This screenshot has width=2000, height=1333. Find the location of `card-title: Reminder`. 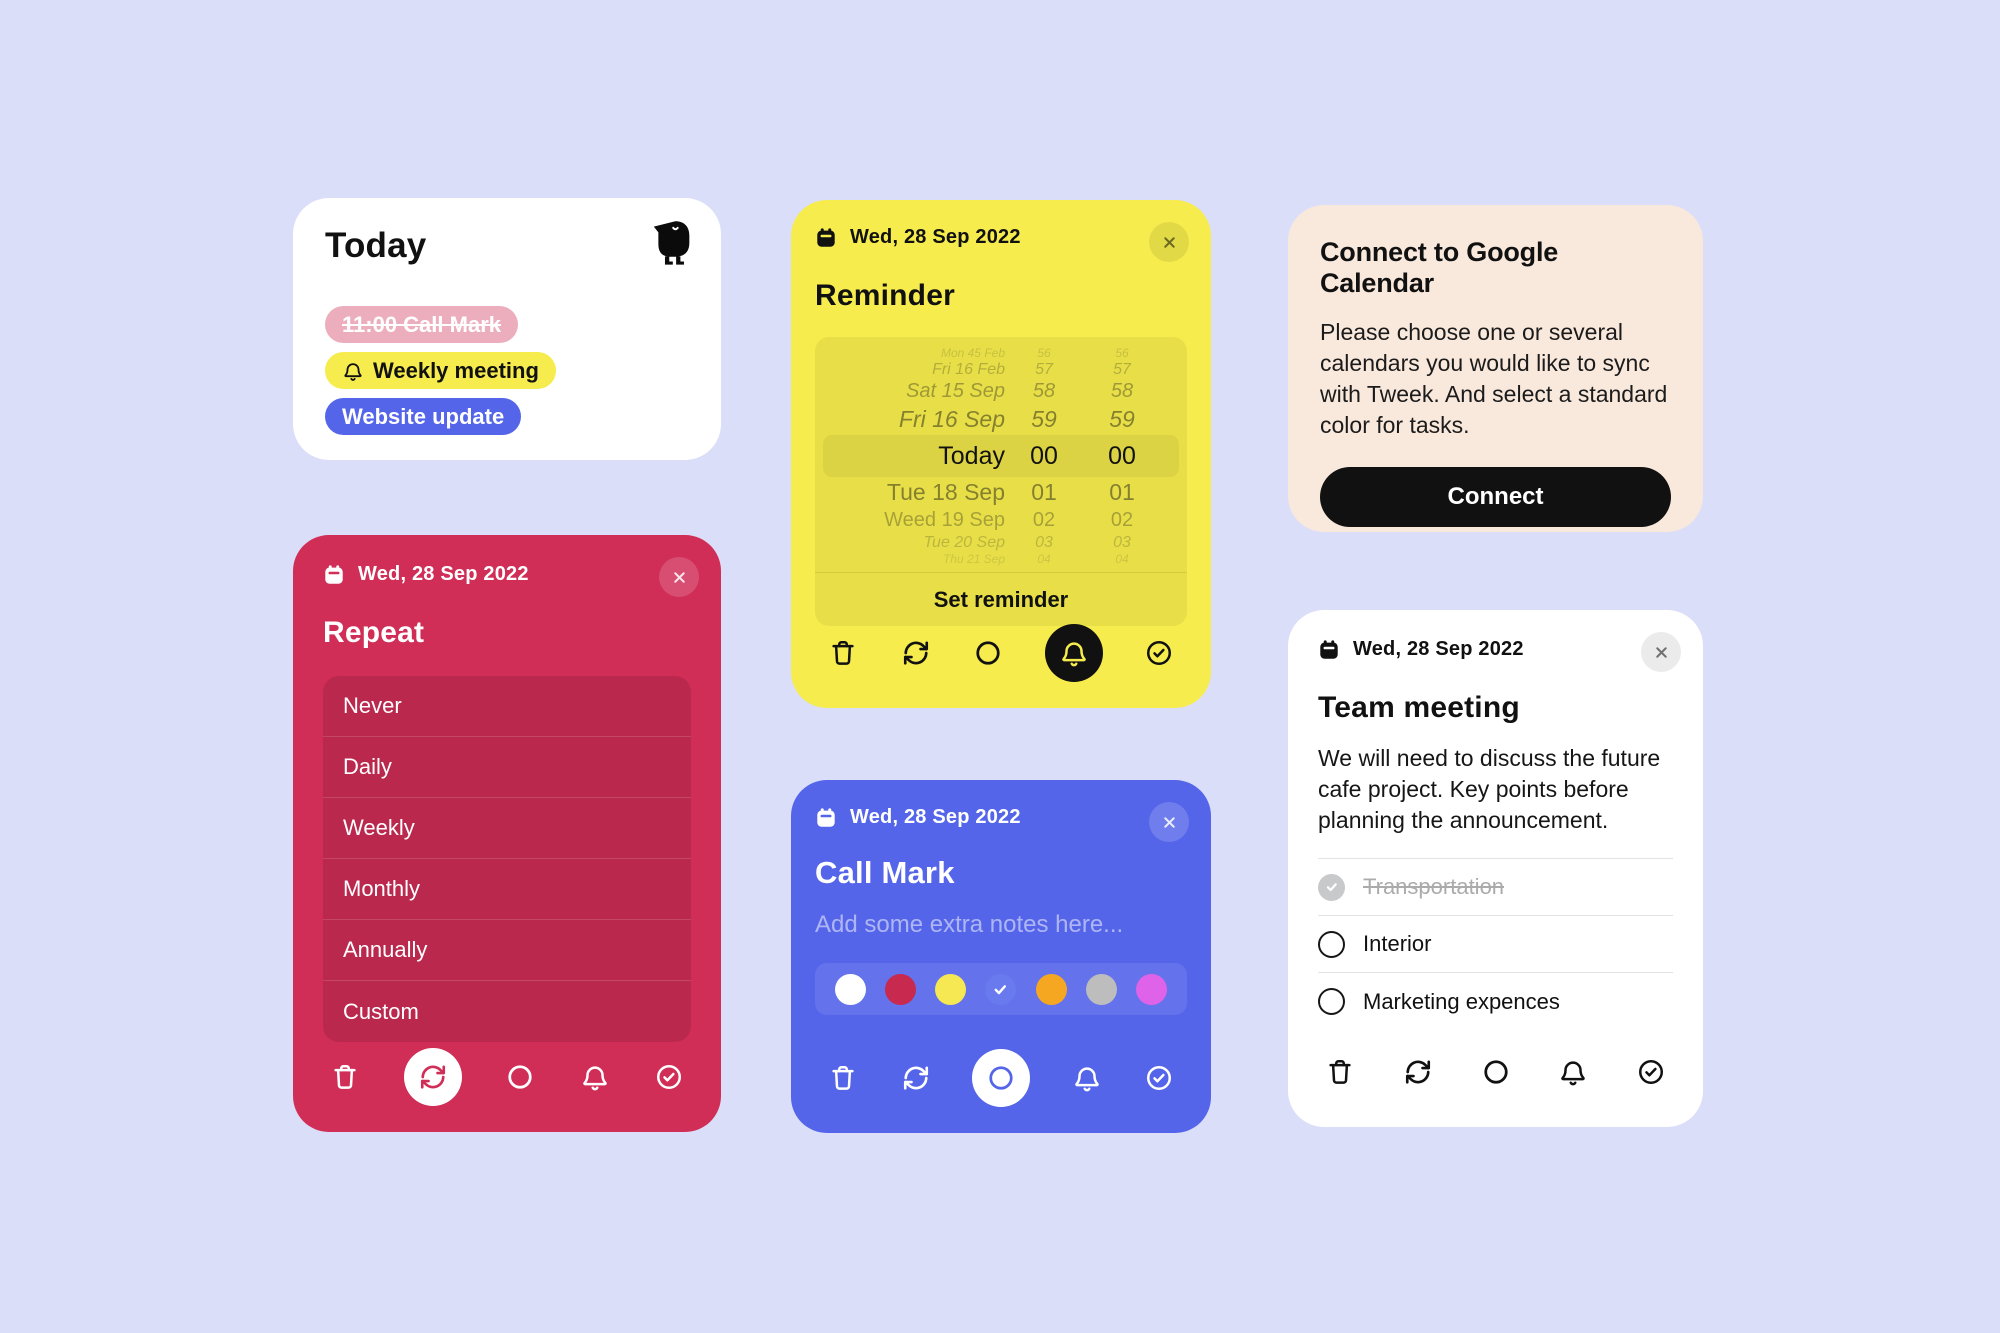

card-title: Reminder is located at coordinates (885, 295).